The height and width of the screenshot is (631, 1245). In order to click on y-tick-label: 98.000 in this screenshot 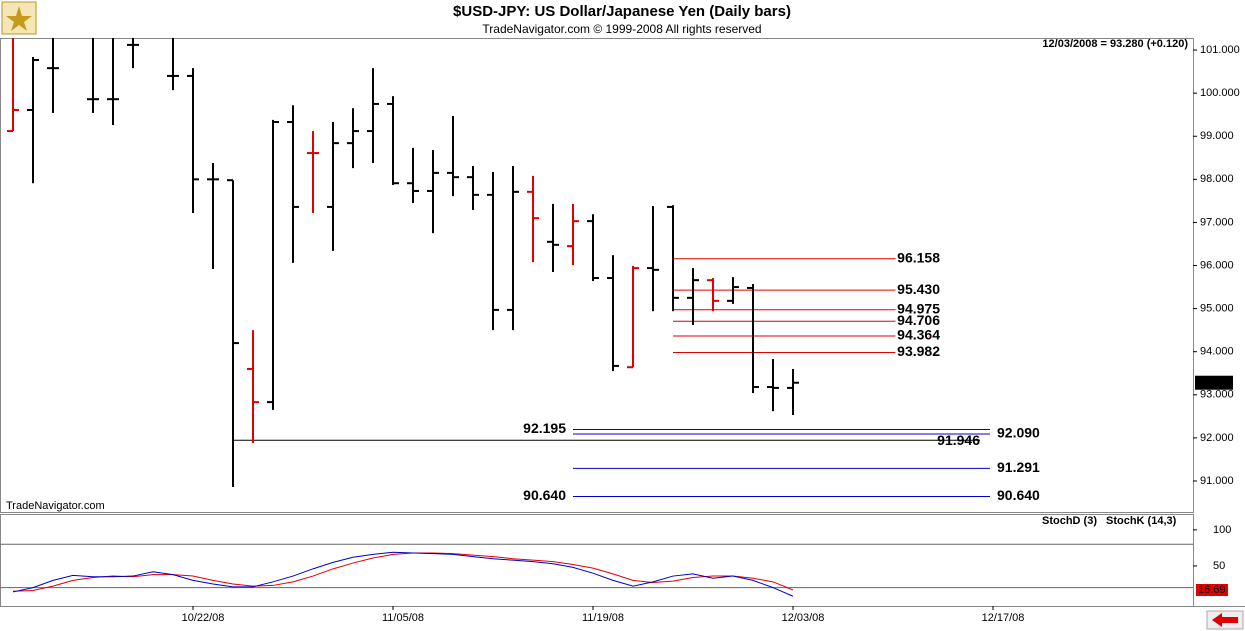, I will do `click(1217, 179)`.